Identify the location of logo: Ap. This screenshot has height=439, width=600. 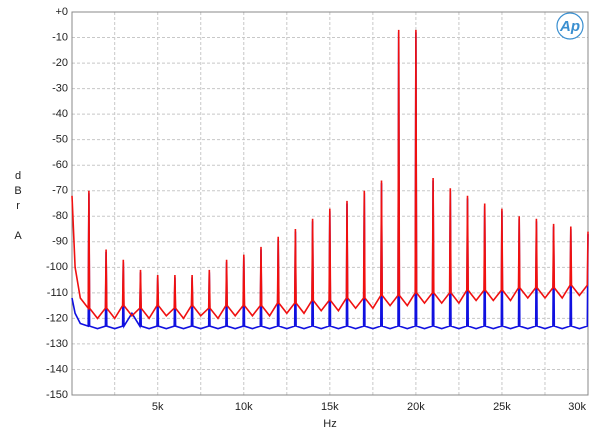
(569, 26).